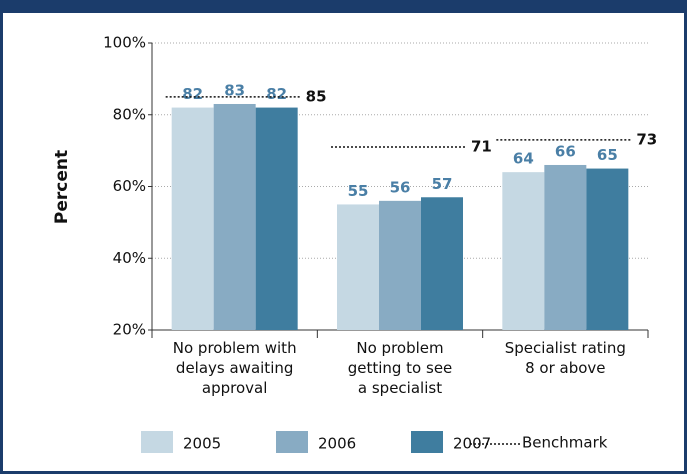  What do you see at coordinates (129, 114) in the screenshot?
I see `y-tick-label: 80%` at bounding box center [129, 114].